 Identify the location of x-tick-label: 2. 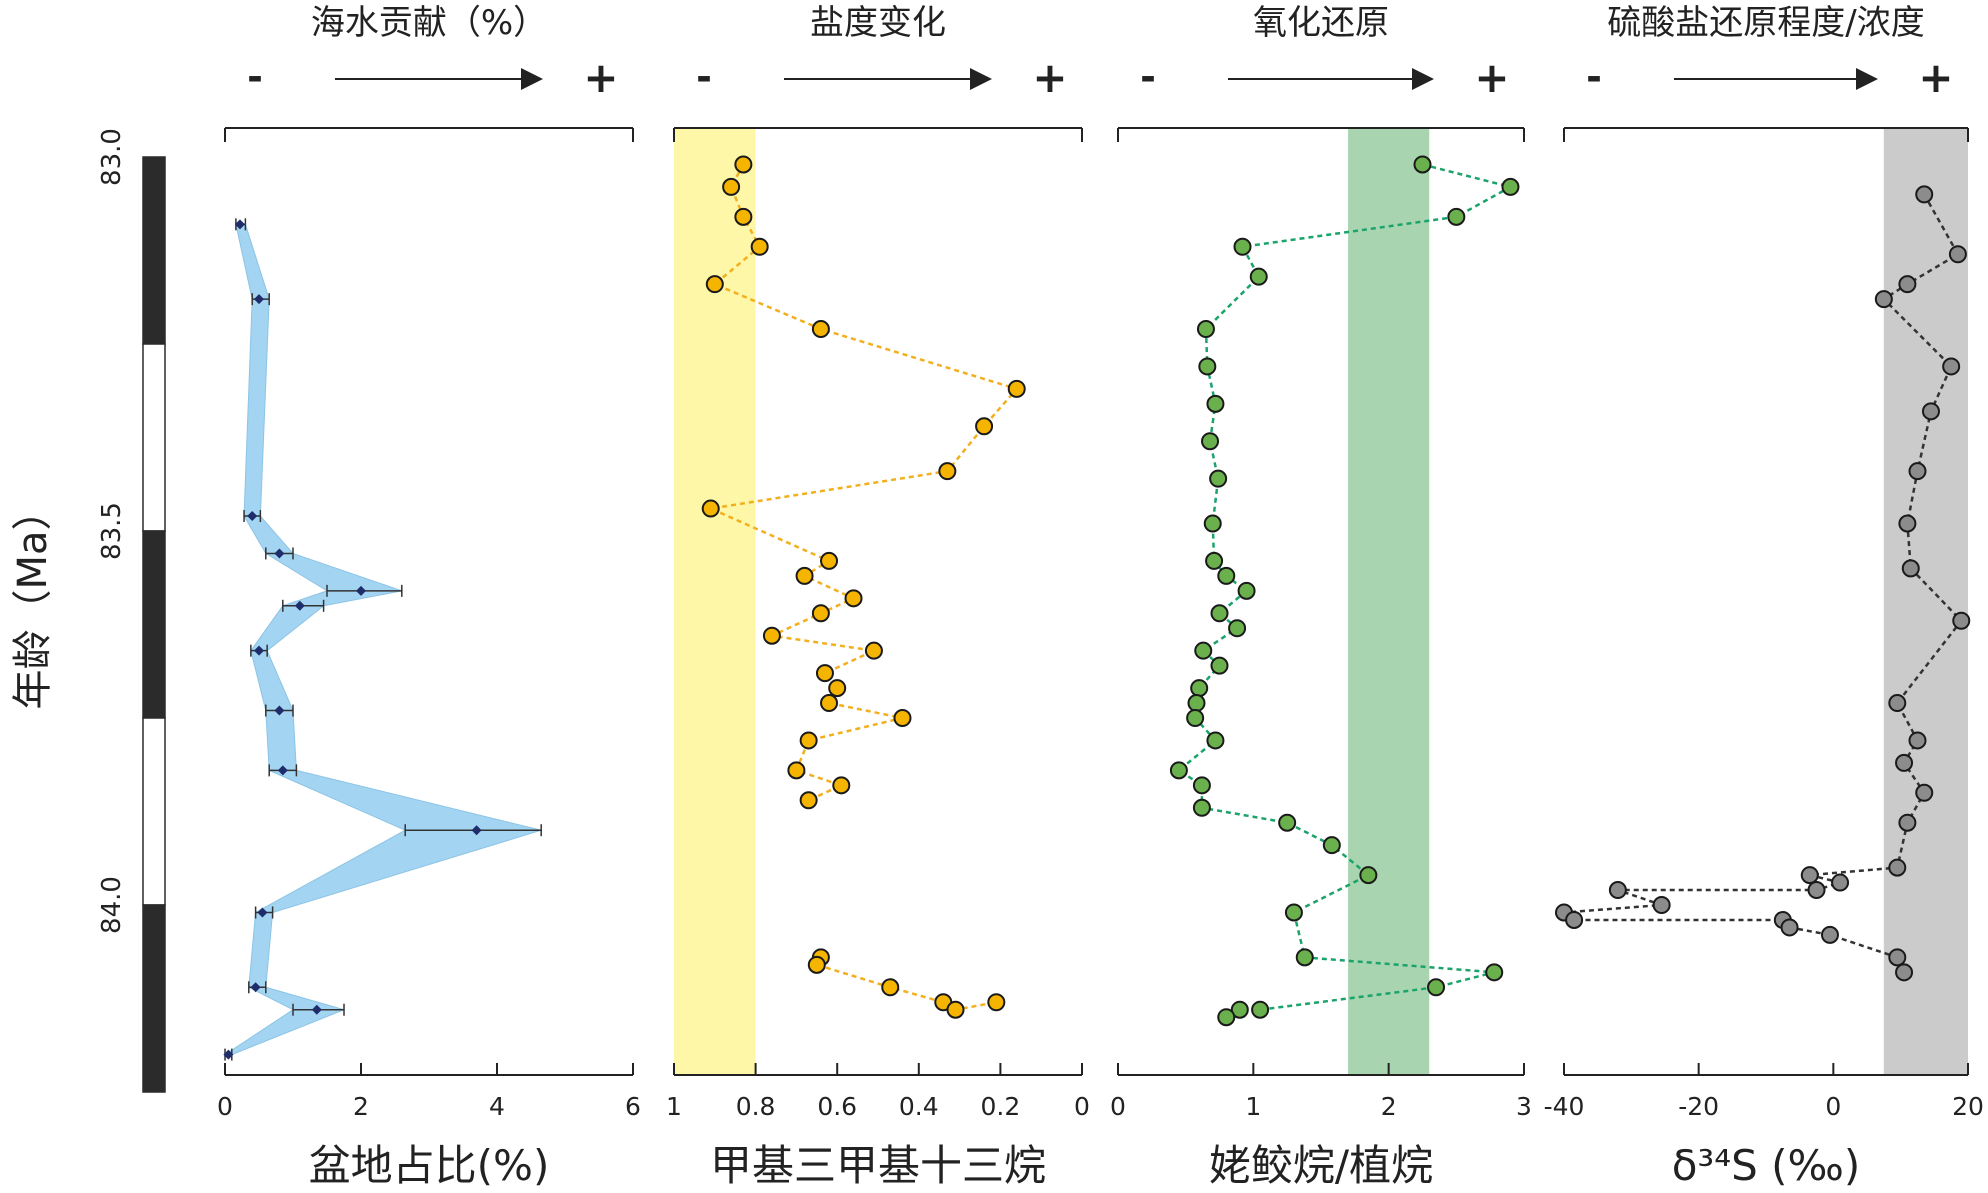
(361, 1106).